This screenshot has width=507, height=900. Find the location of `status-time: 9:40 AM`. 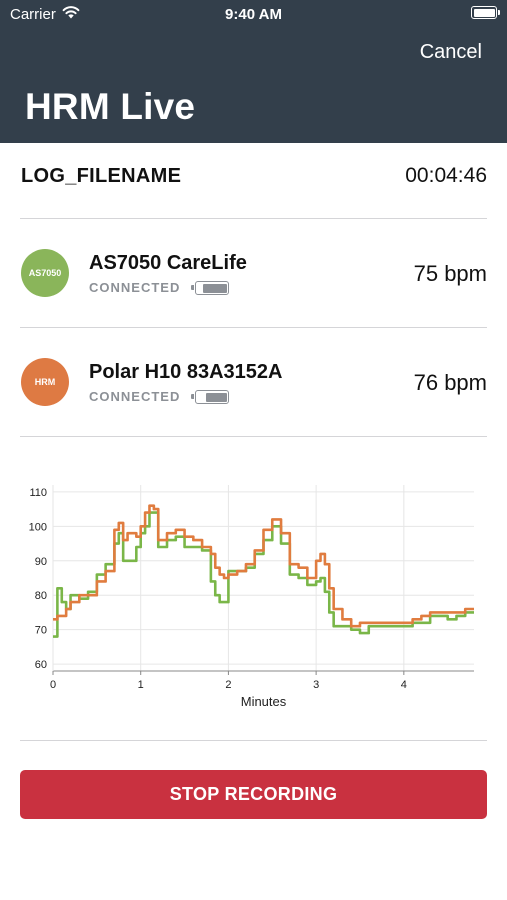

status-time: 9:40 AM is located at coordinates (253, 14).